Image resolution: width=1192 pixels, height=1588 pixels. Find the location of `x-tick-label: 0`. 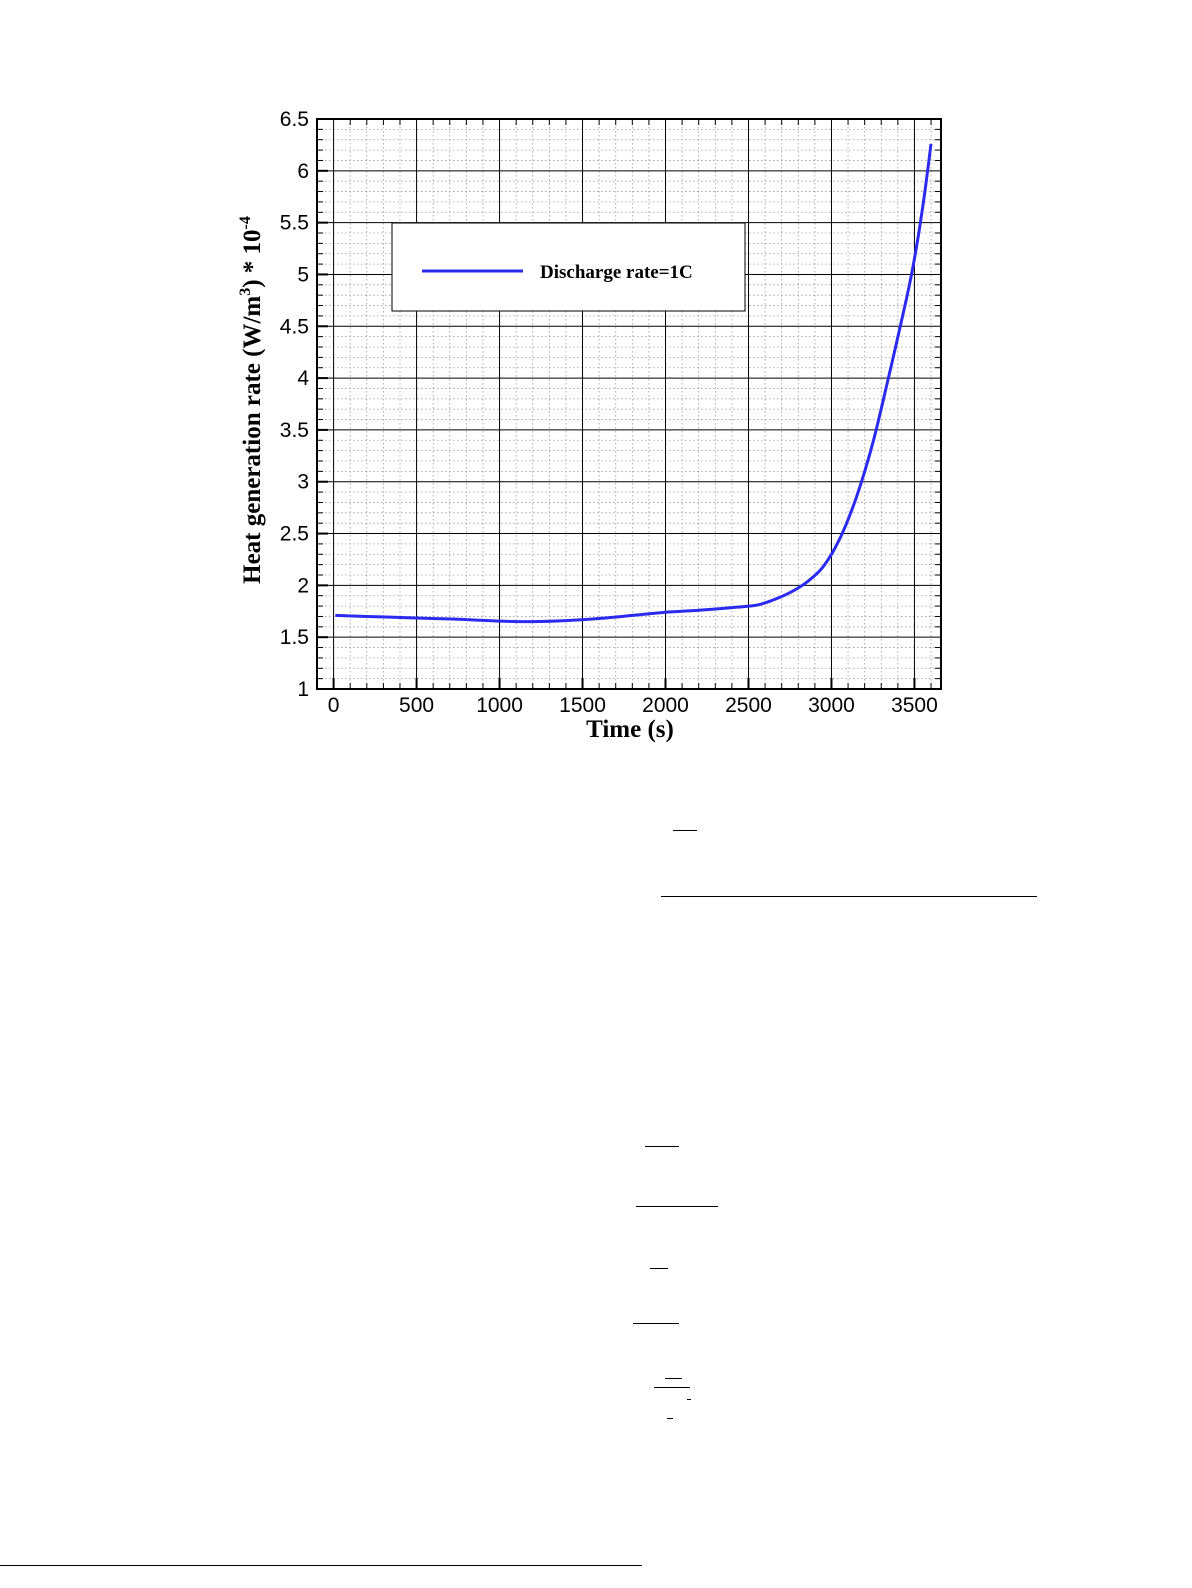

x-tick-label: 0 is located at coordinates (334, 705).